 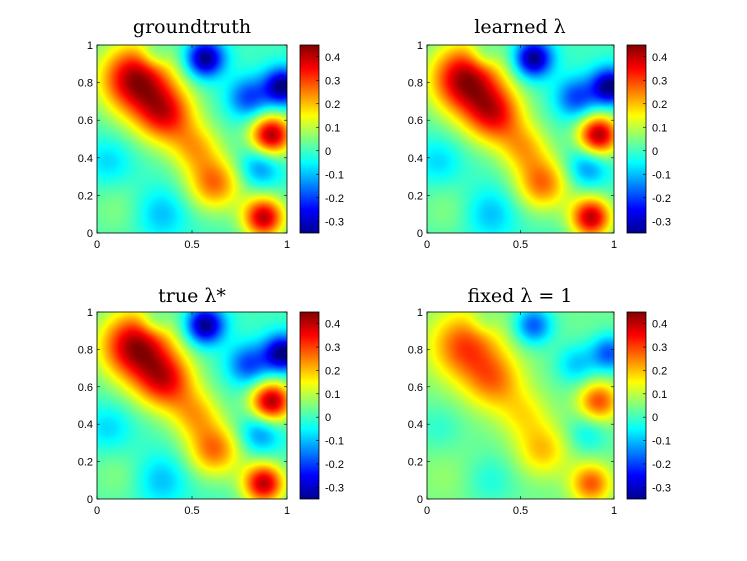 What do you see at coordinates (192, 296) in the screenshot?
I see `panel-title: true λ*` at bounding box center [192, 296].